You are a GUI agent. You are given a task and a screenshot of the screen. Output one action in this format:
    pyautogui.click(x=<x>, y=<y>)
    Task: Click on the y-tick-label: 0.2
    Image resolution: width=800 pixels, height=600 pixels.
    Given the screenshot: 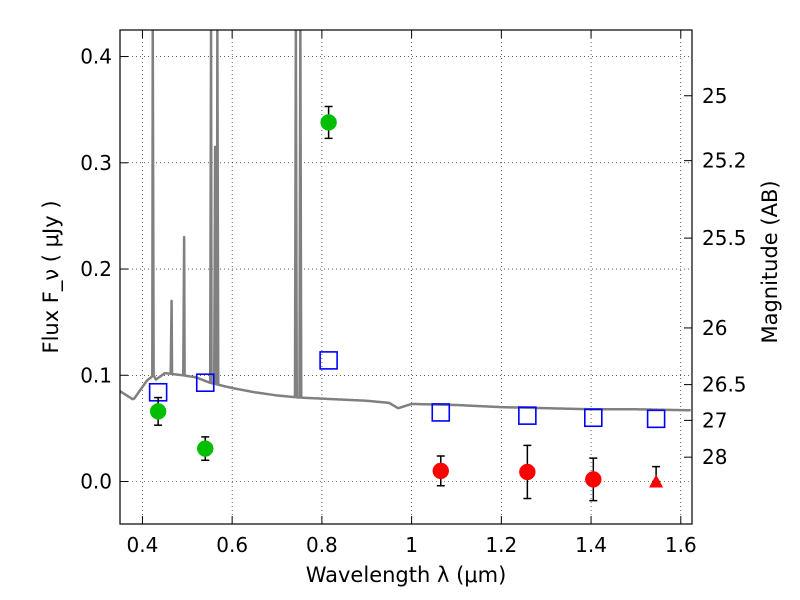 What is the action you would take?
    pyautogui.click(x=96, y=269)
    